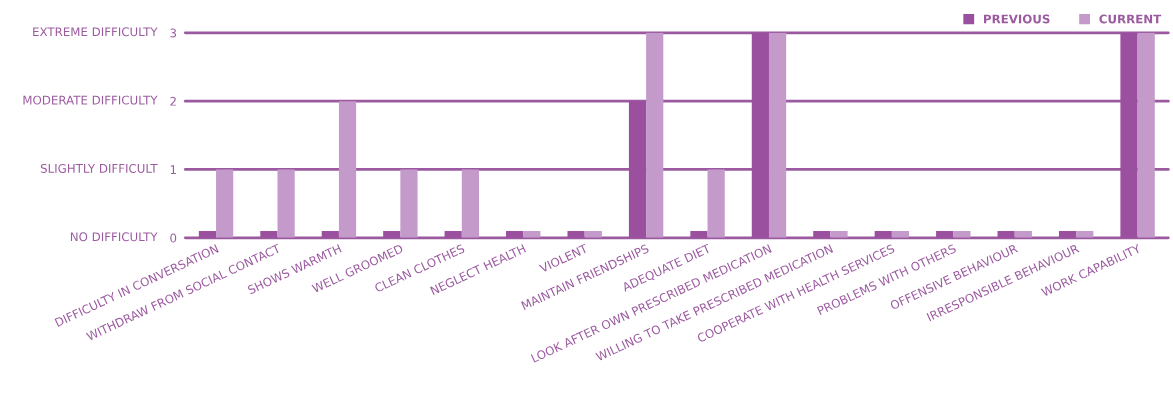 The image size is (1173, 410). What do you see at coordinates (95, 32) in the screenshot?
I see `text: EXTREME DIFFICULTY` at bounding box center [95, 32].